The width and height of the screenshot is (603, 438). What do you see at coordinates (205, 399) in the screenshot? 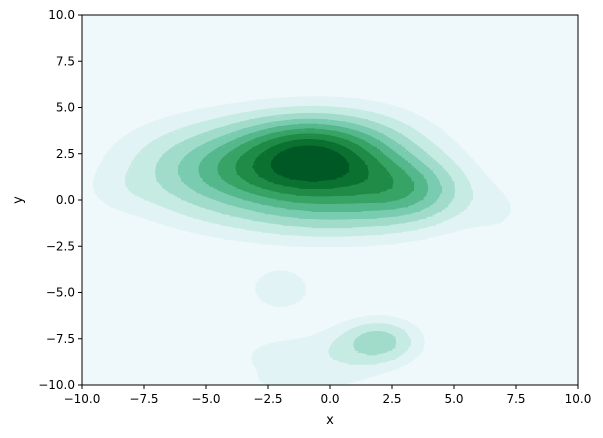
I see `x-tick-label: −5.0` at bounding box center [205, 399].